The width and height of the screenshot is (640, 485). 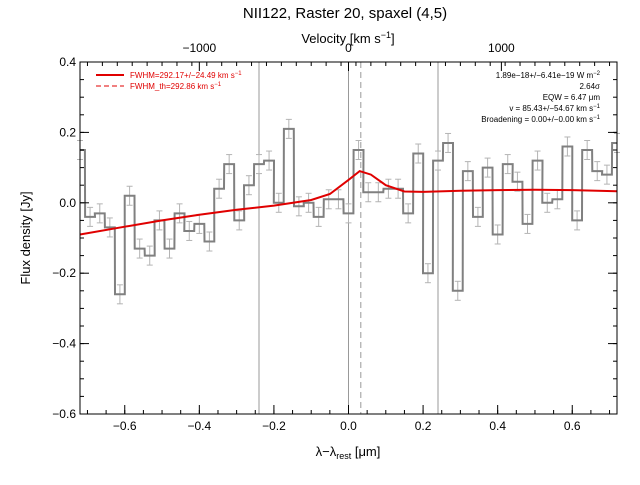 What do you see at coordinates (365, 451) in the screenshot?
I see `x-axis-label-unit: [μm]` at bounding box center [365, 451].